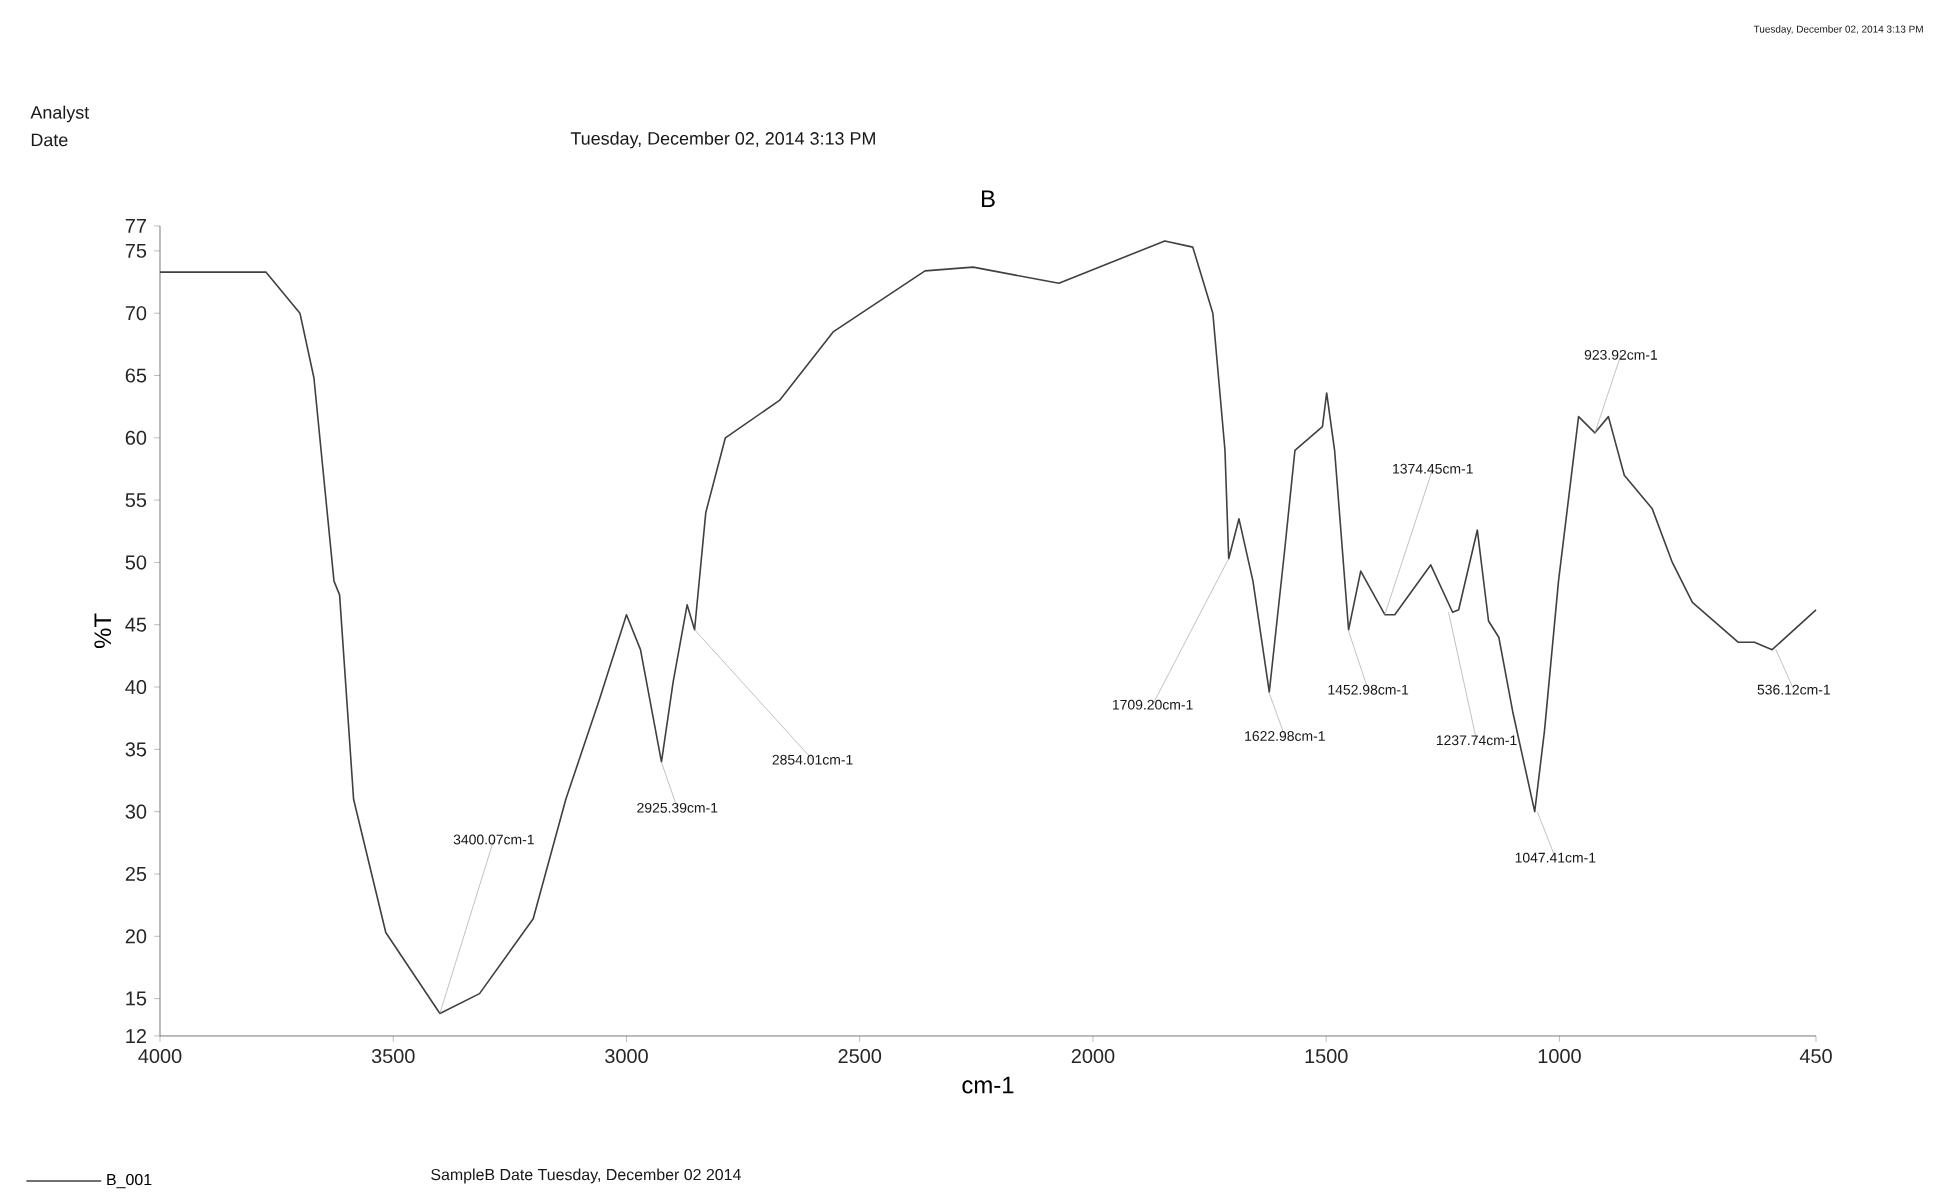 The width and height of the screenshot is (1944, 1200). Describe the element at coordinates (136, 1036) in the screenshot. I see `y-tick-label: 12` at that location.